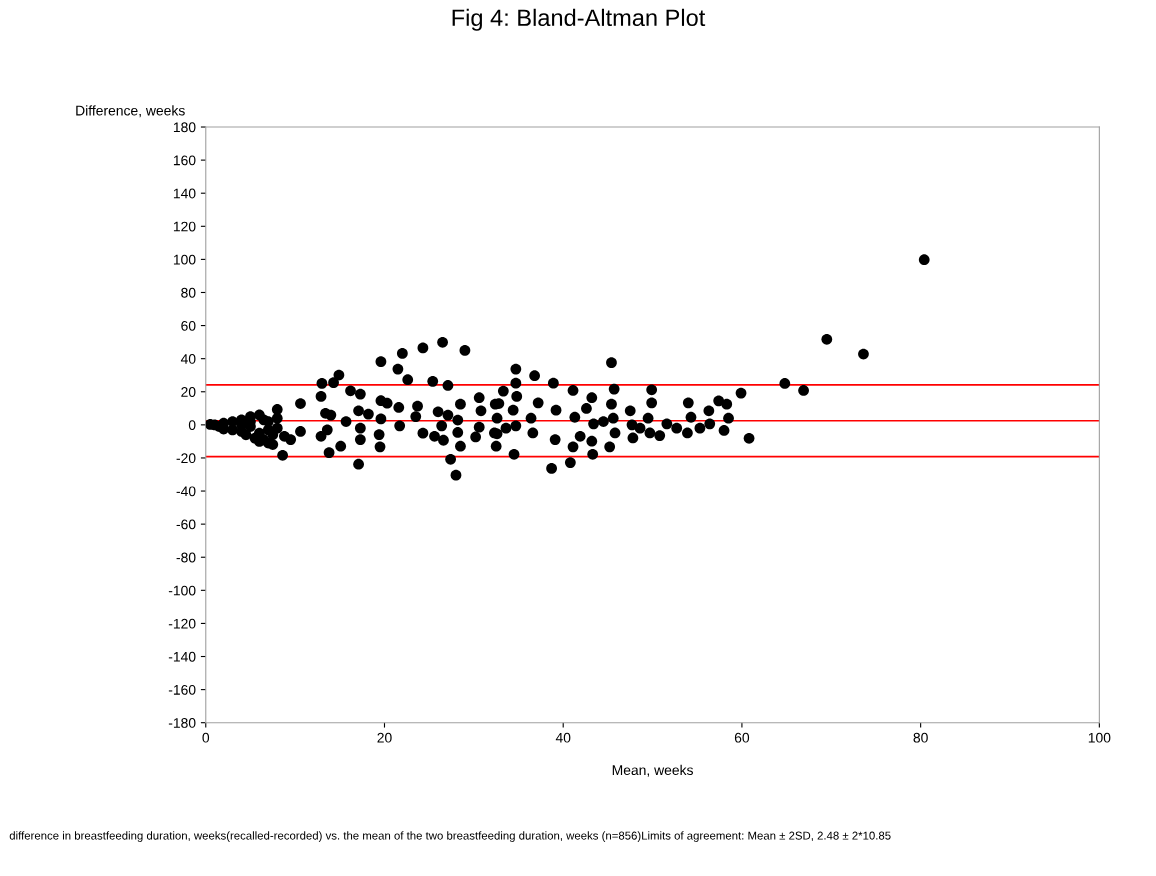  What do you see at coordinates (920, 737) in the screenshot?
I see `x-tick-label: 80` at bounding box center [920, 737].